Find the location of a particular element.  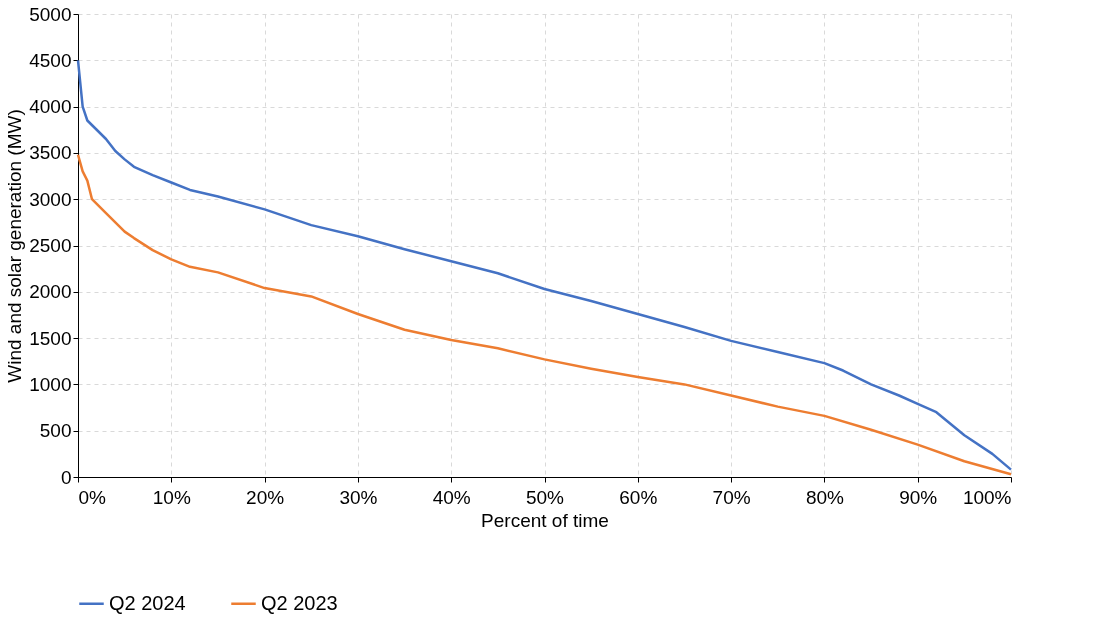

x-tick-label: 70% is located at coordinates (731, 497).